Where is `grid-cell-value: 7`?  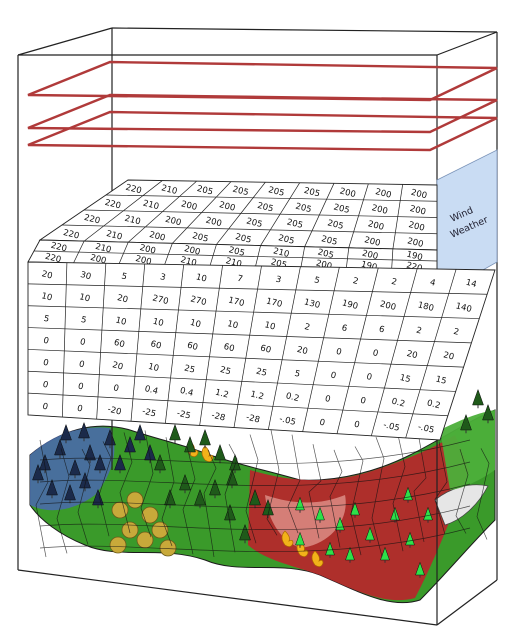 grid-cell-value: 7 is located at coordinates (240, 279).